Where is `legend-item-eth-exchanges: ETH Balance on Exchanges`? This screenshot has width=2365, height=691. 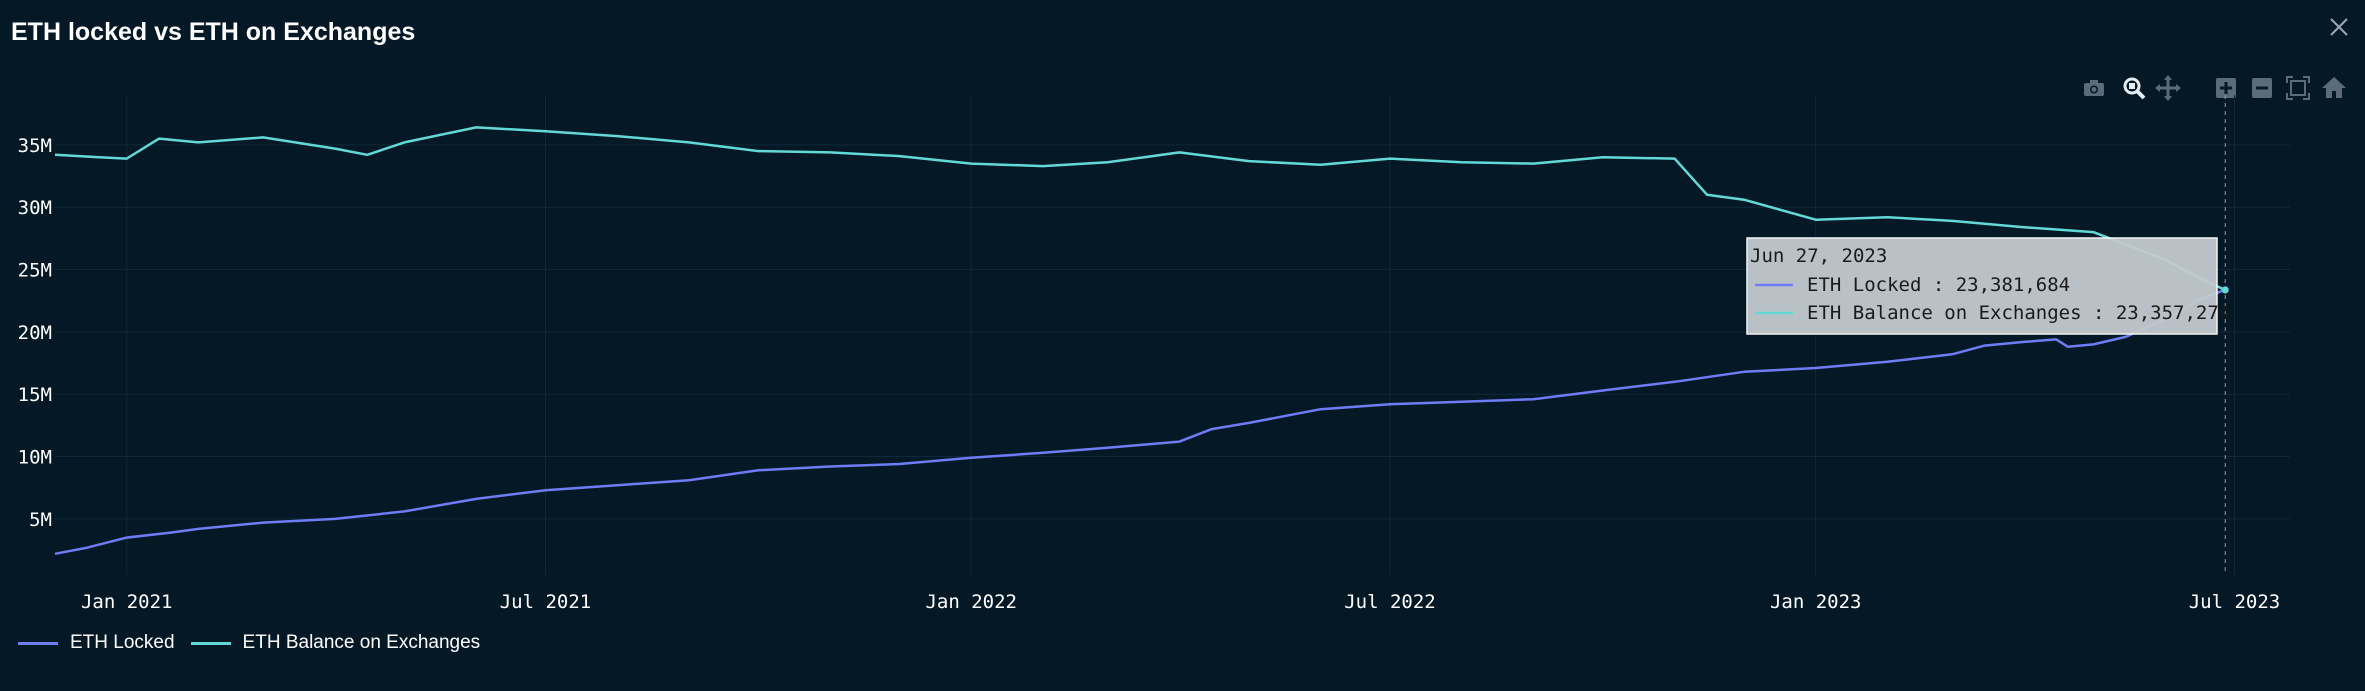 legend-item-eth-exchanges: ETH Balance on Exchanges is located at coordinates (335, 643).